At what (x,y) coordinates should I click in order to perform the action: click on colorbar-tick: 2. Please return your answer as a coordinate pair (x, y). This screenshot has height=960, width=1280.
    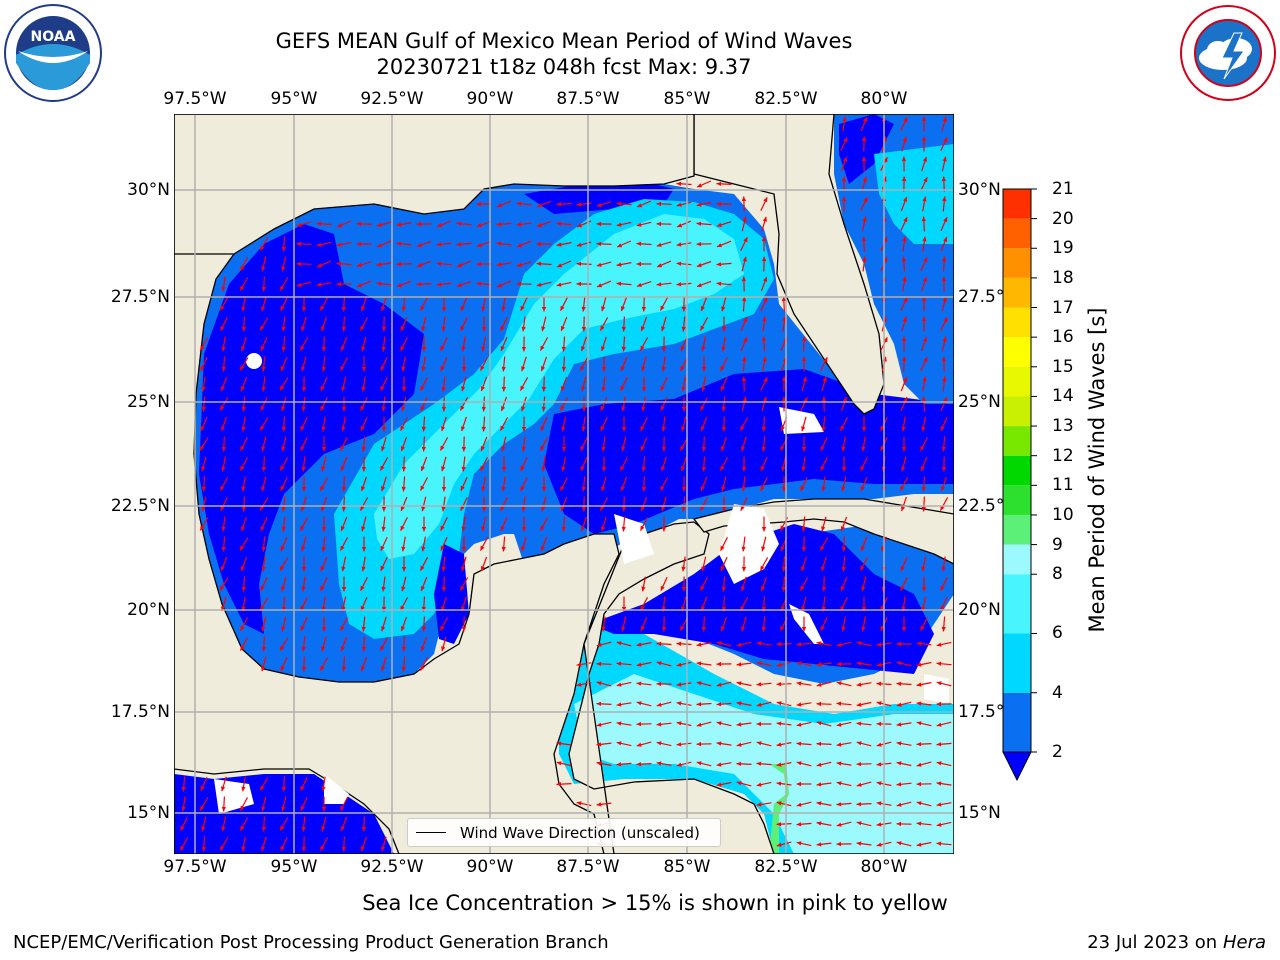
    Looking at the image, I should click on (1057, 752).